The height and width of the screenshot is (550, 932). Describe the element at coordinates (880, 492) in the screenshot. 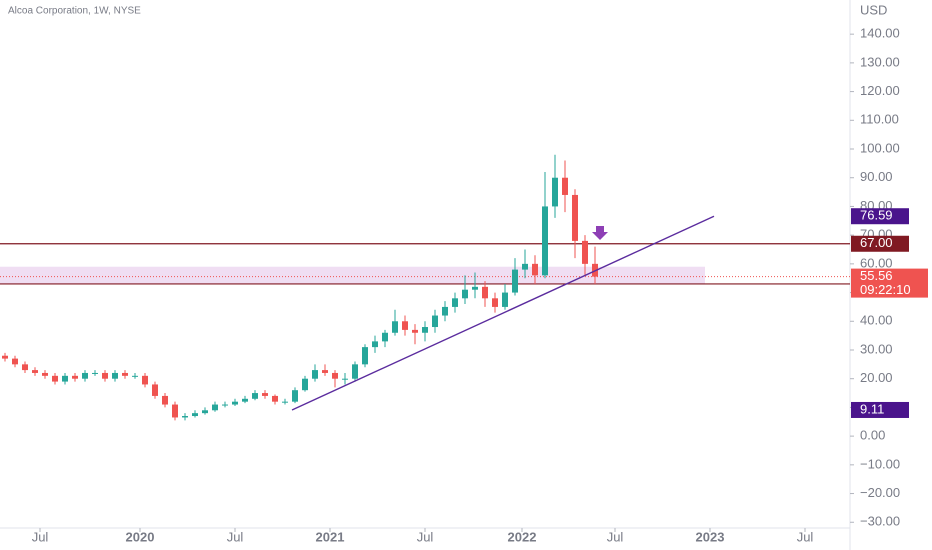

I see `y-tick-label: −20.00` at that location.